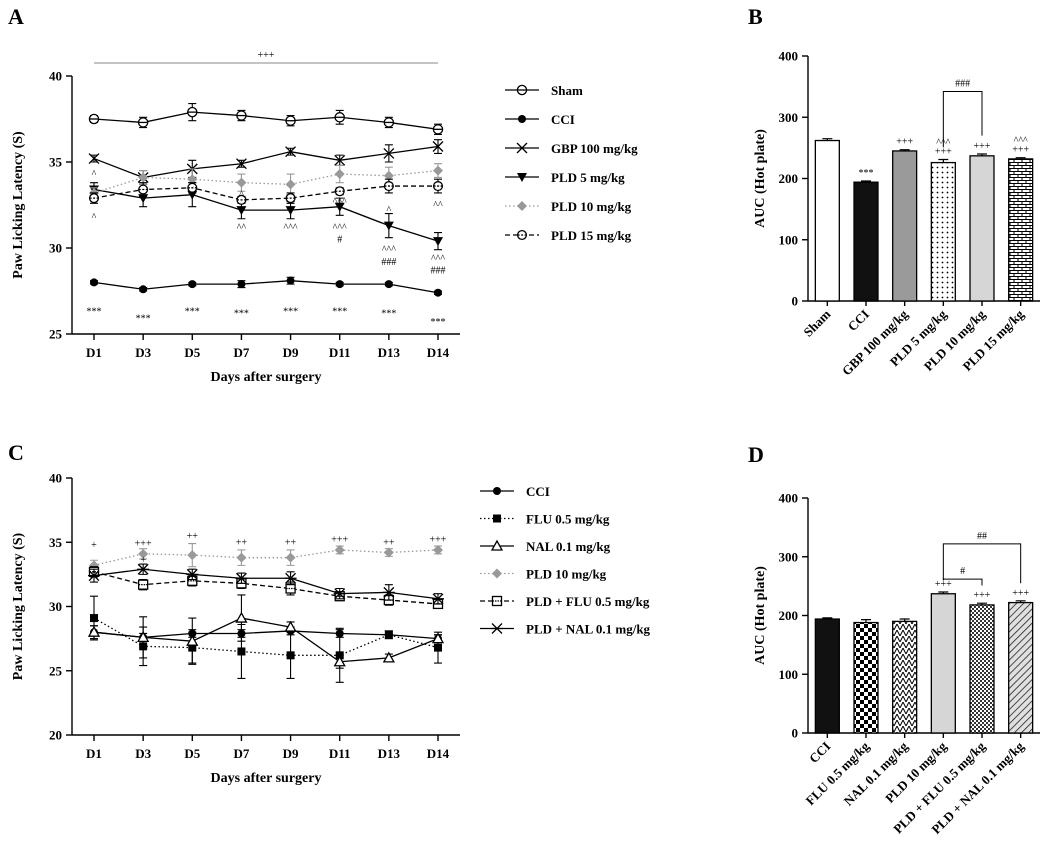  I want to click on comparison-bracket, so click(982, 563).